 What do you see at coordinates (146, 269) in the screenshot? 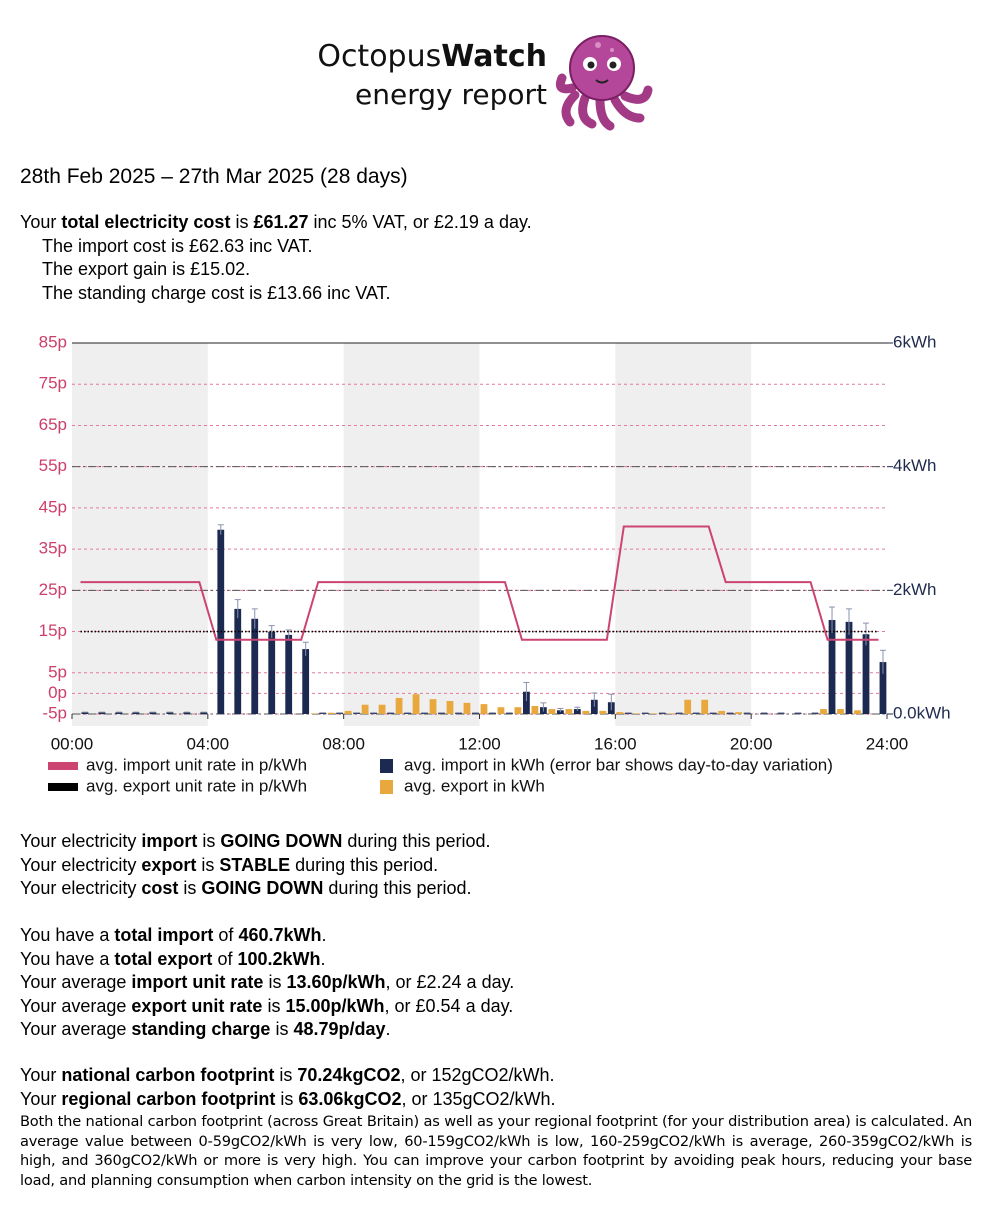
I see `text: The export gain is £15.02.` at bounding box center [146, 269].